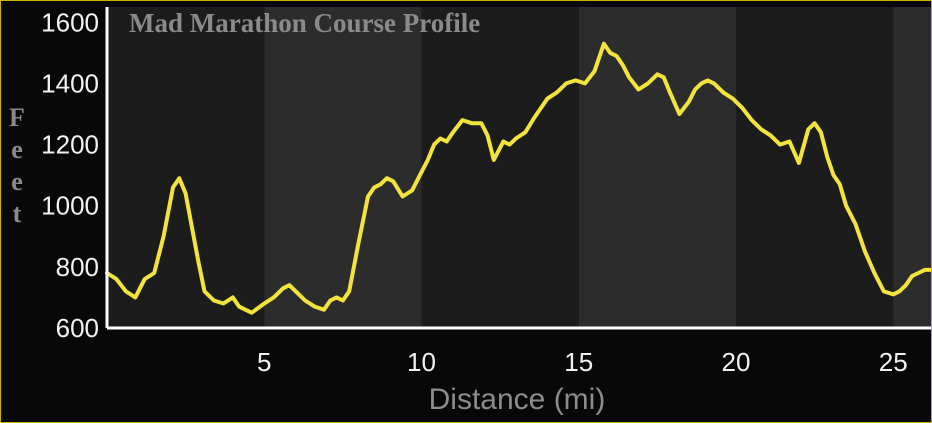  What do you see at coordinates (17, 213) in the screenshot?
I see `y-axis-label-char: t` at bounding box center [17, 213].